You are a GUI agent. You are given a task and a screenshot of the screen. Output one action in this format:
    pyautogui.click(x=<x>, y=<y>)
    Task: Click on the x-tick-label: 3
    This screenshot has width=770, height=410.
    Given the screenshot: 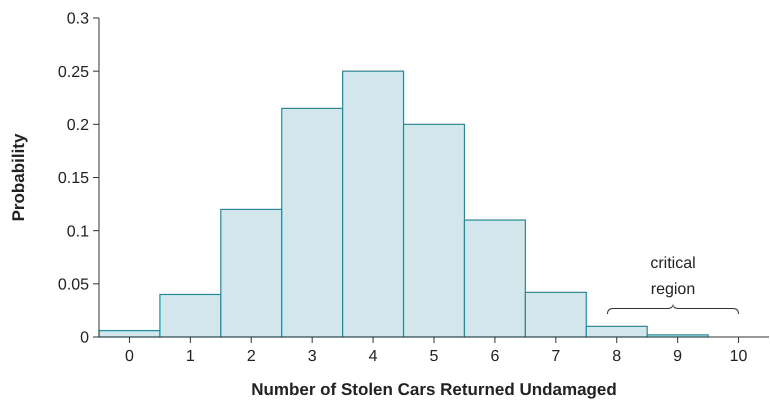 What is the action you would take?
    pyautogui.click(x=312, y=356)
    